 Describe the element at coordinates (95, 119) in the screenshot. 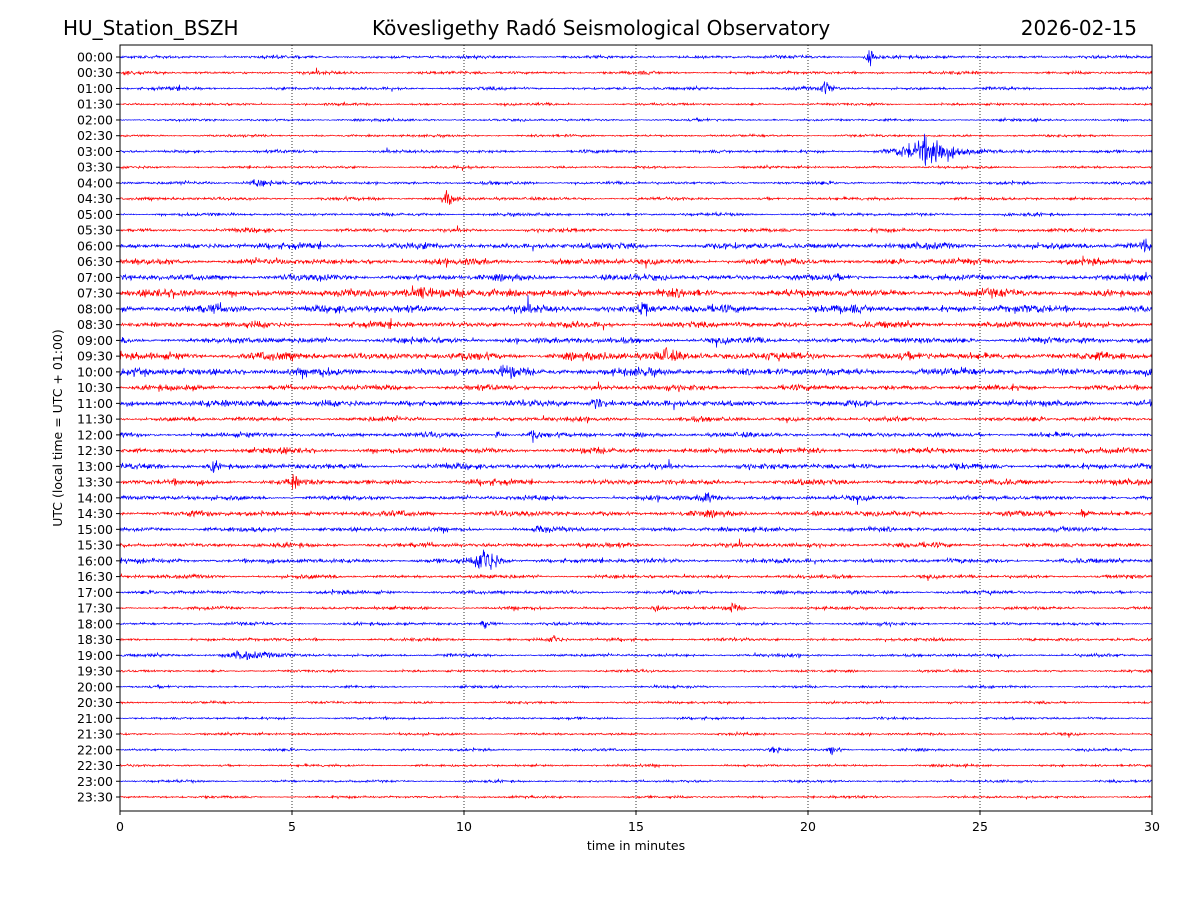

I see `y-tick-label: 02:00` at that location.